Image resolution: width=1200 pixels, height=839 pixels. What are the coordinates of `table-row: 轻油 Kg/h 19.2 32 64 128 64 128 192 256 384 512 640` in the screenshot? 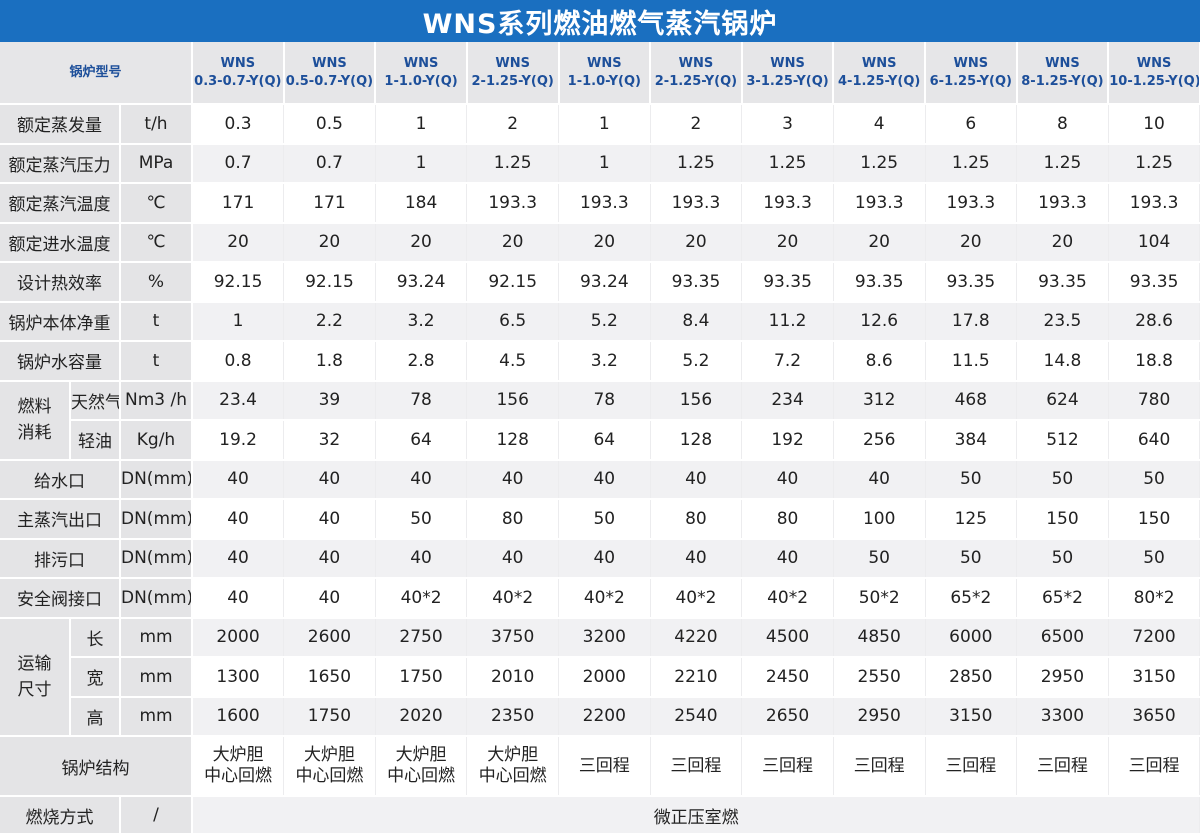 It's located at (600, 440).